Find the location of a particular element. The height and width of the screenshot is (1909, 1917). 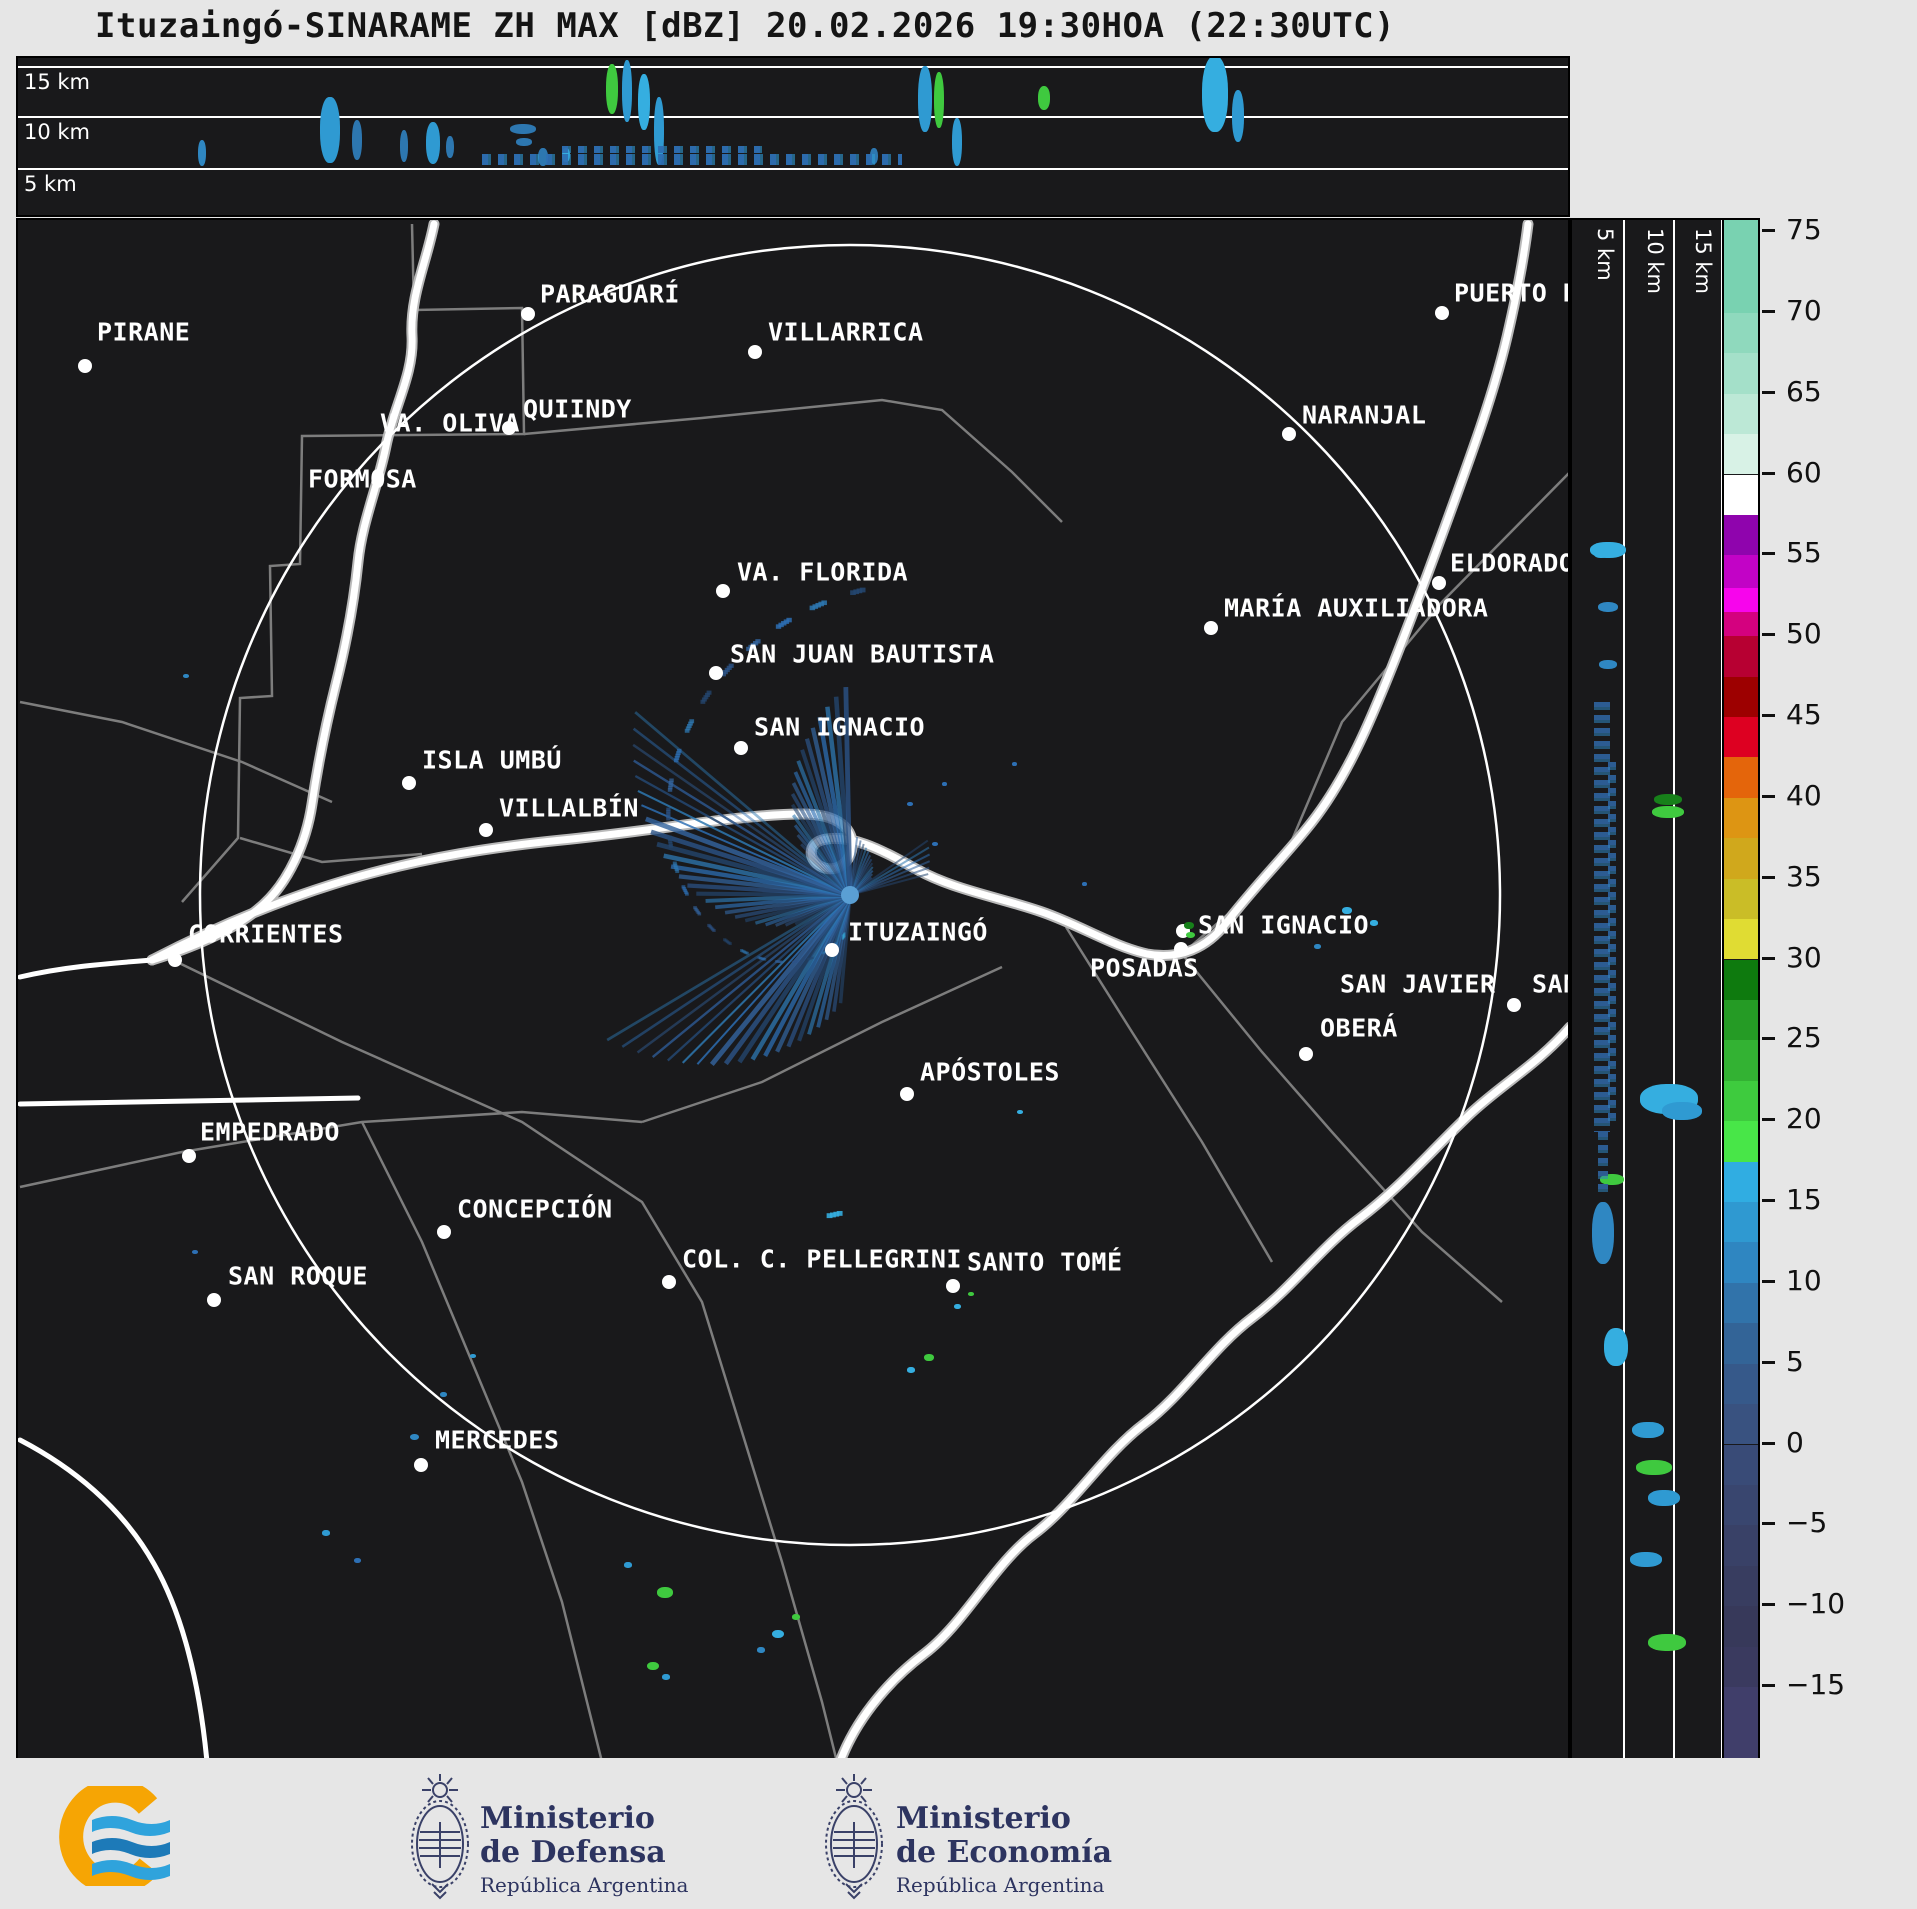

echo-streak is located at coordinates (1612, 942).